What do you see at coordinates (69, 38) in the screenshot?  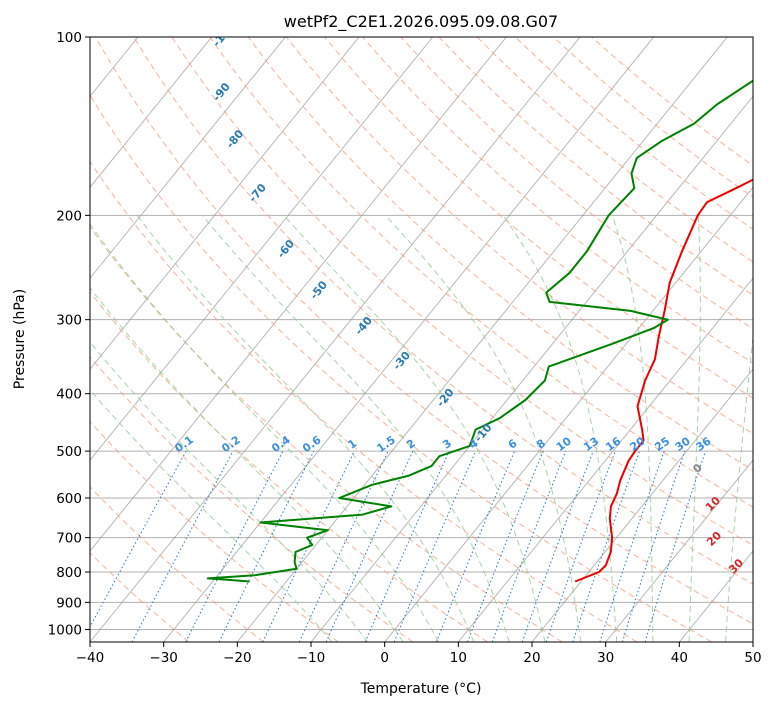 I see `y-tick-label: 100` at bounding box center [69, 38].